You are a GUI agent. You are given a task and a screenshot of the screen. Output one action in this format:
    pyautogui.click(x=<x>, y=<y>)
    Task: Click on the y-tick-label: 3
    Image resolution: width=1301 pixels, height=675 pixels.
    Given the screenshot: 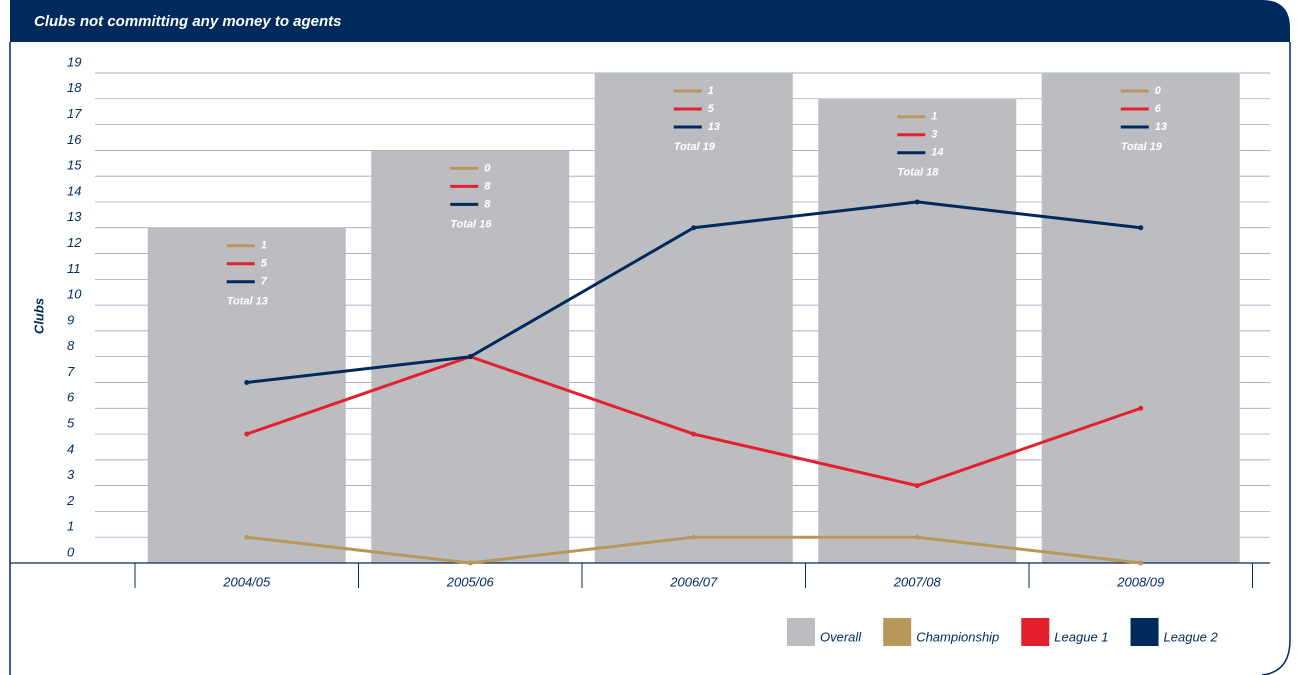 What is the action you would take?
    pyautogui.click(x=71, y=474)
    